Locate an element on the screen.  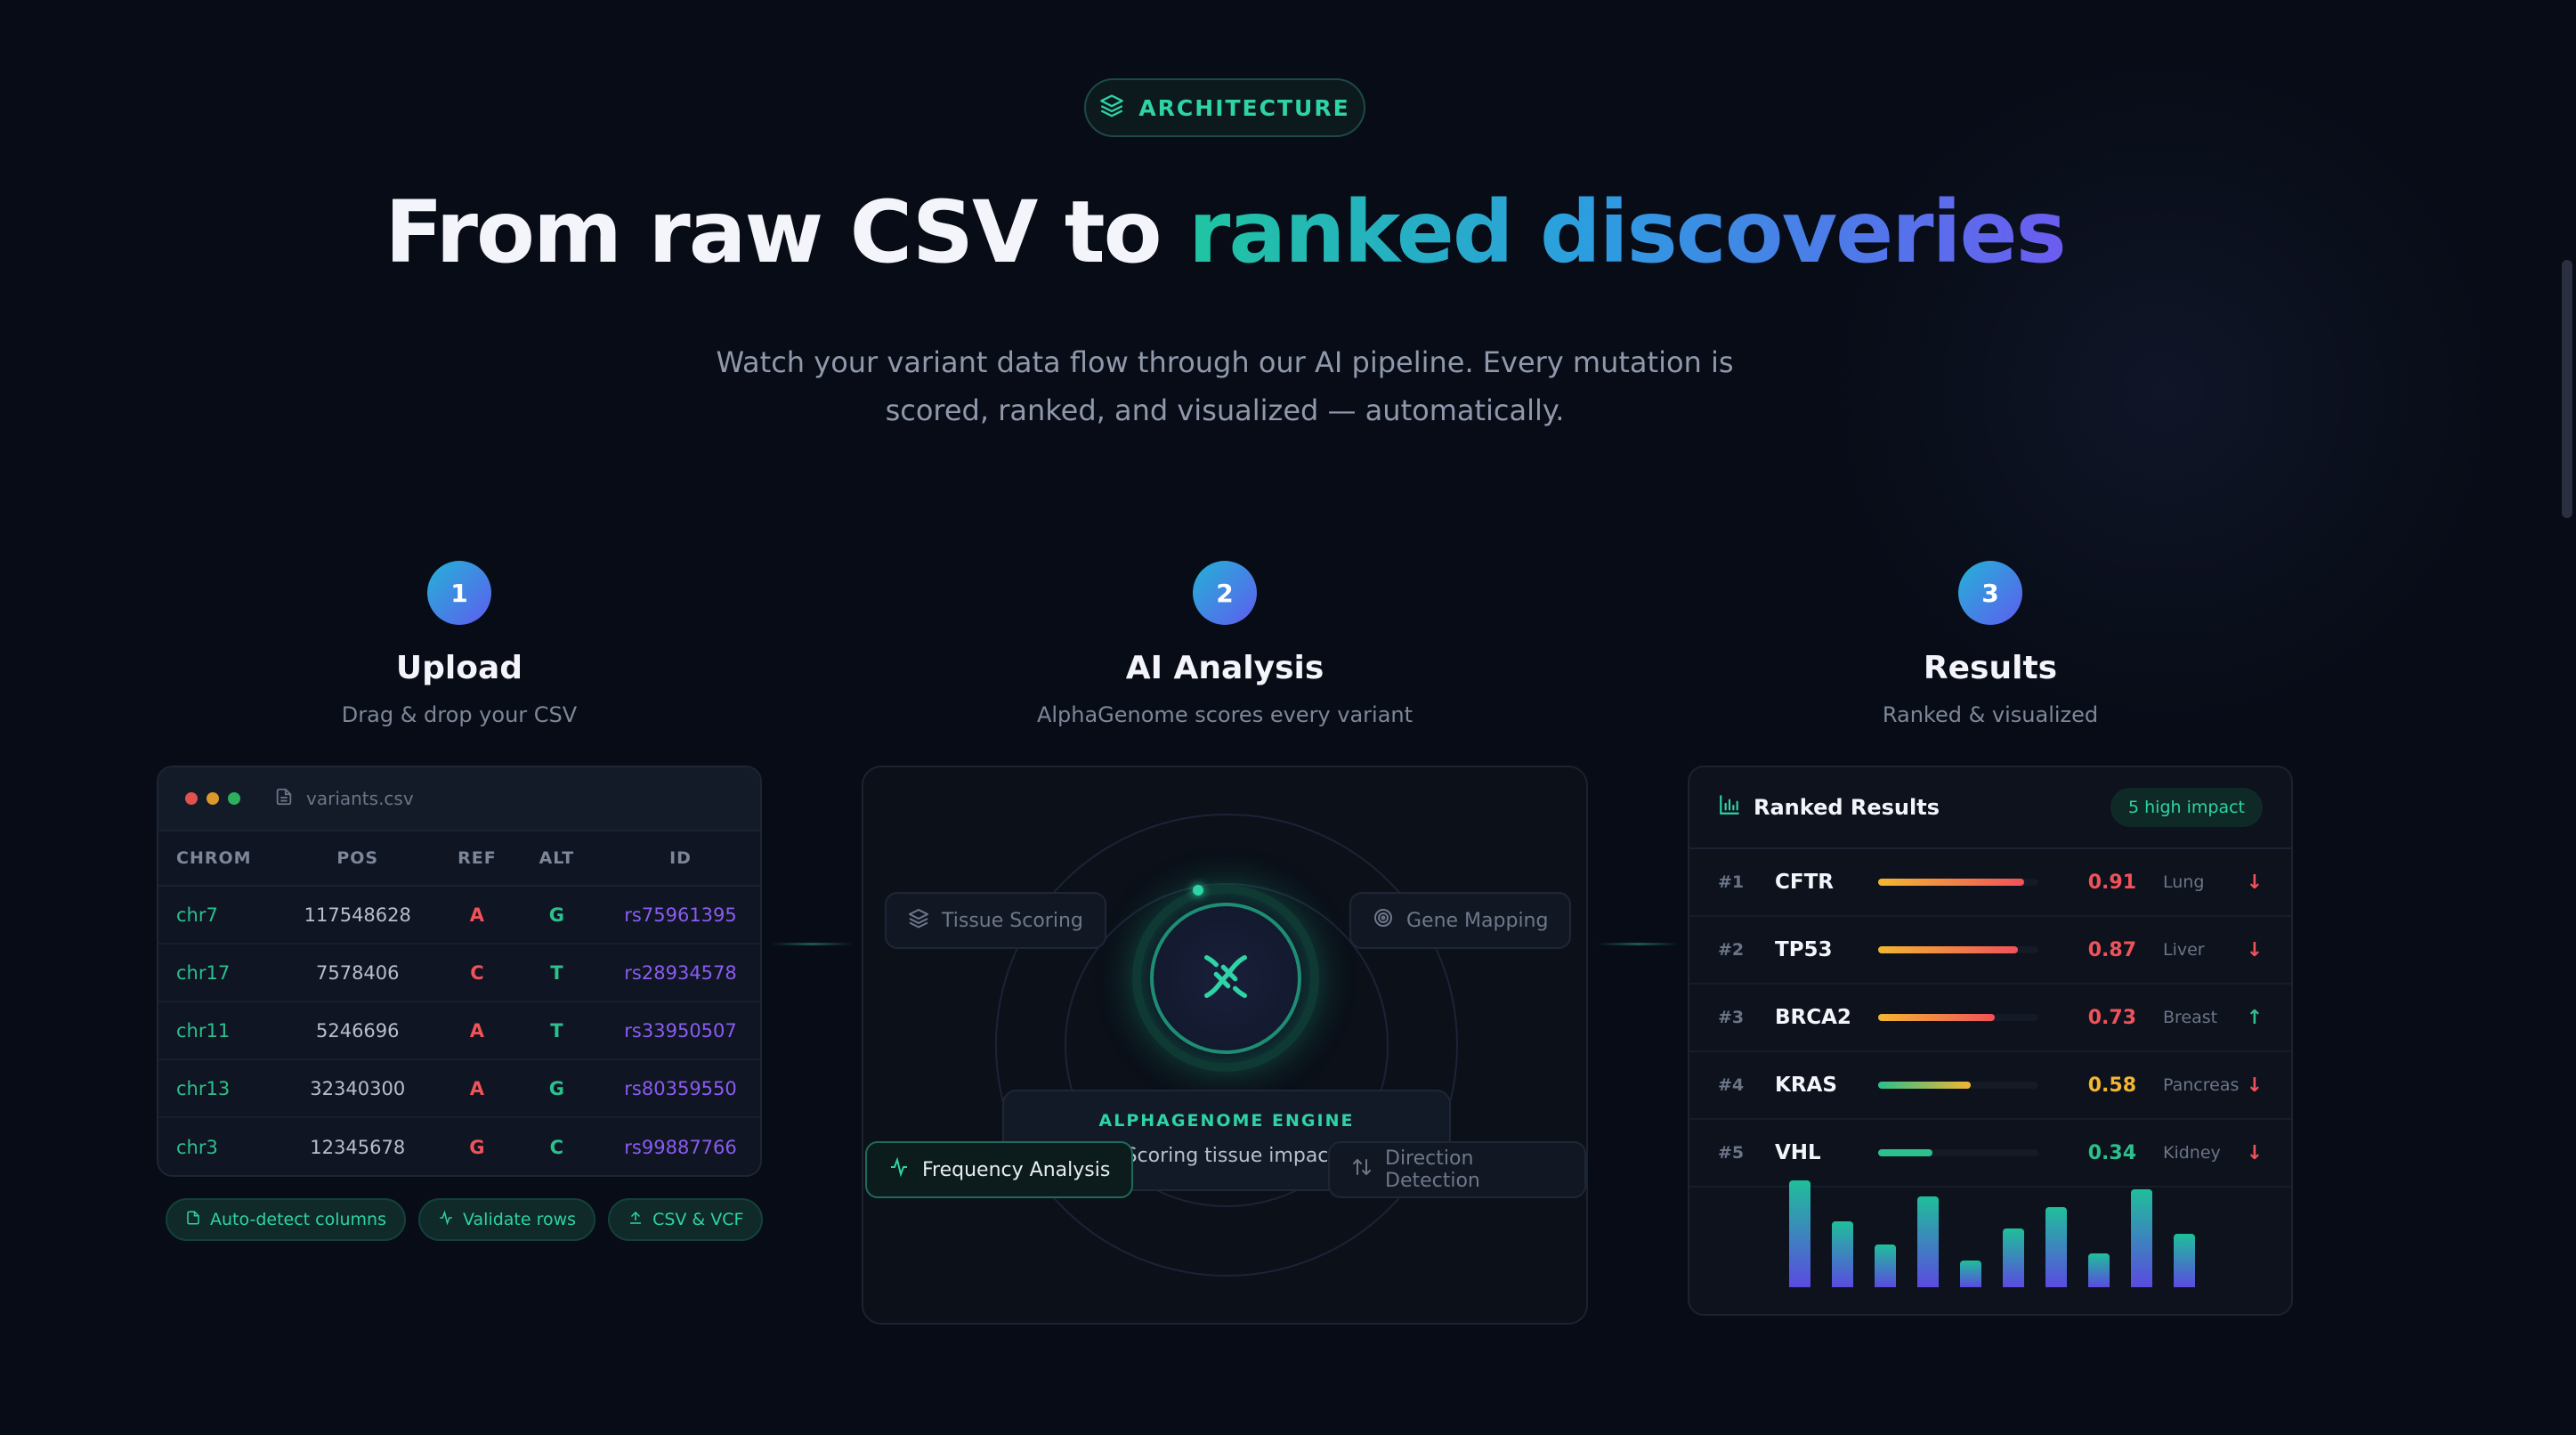
activity-icon is located at coordinates (446, 1219).